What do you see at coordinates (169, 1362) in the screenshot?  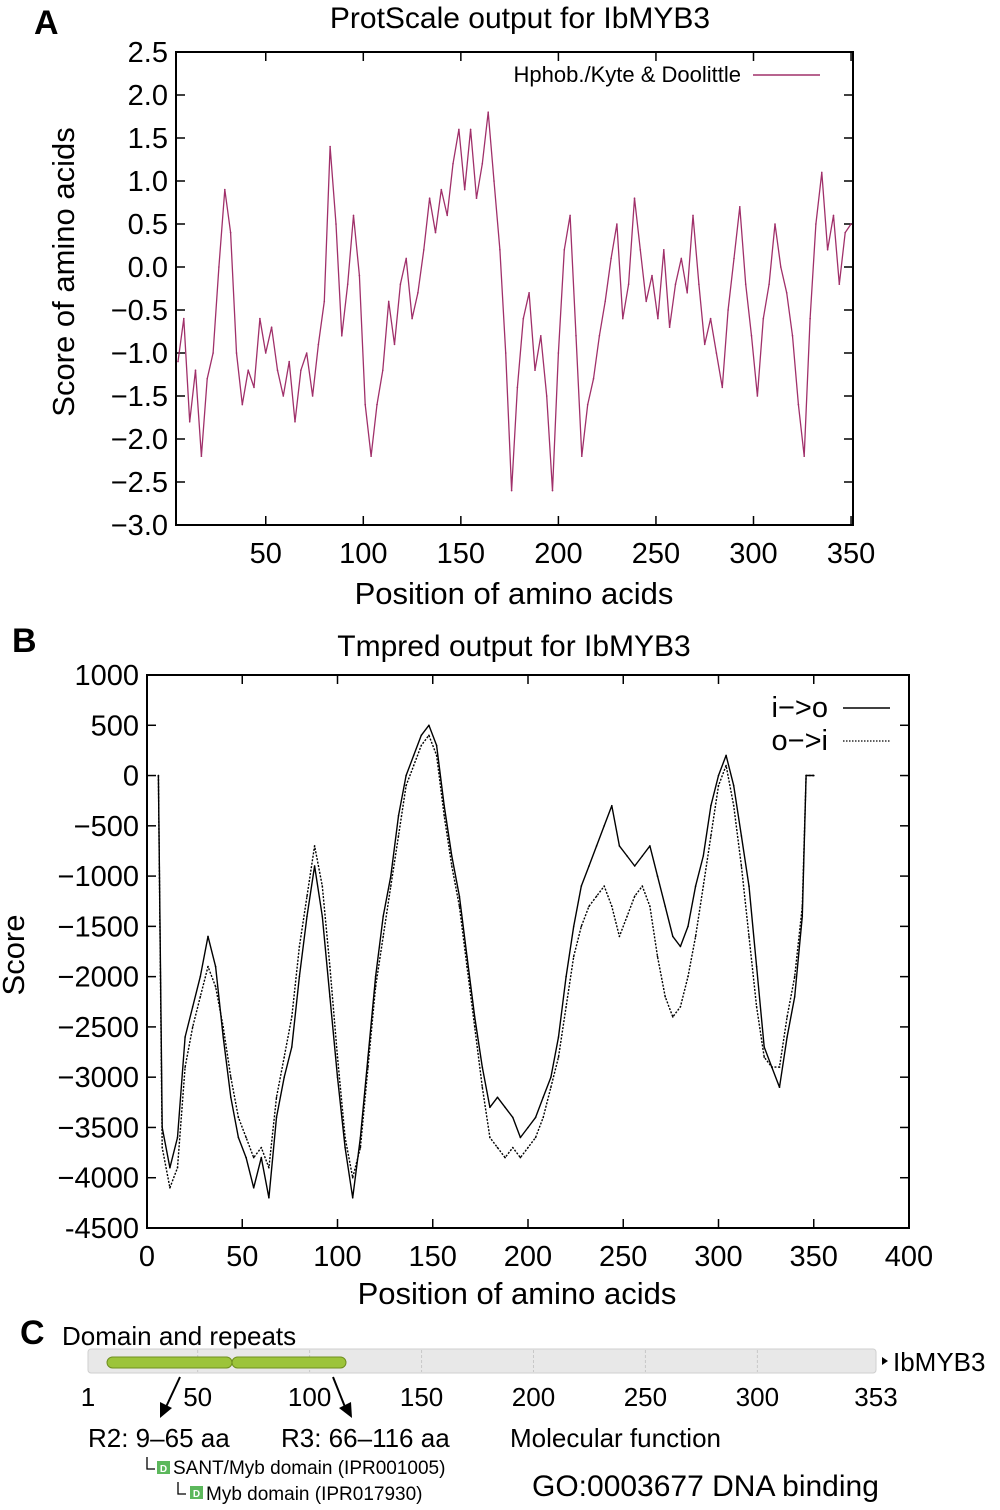 I see `domain-r2-bar` at bounding box center [169, 1362].